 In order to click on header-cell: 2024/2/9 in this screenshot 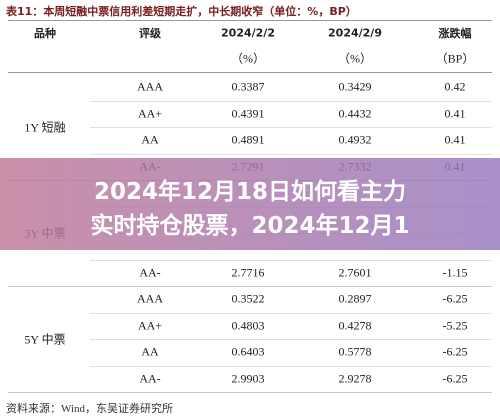, I will do `click(355, 33)`.